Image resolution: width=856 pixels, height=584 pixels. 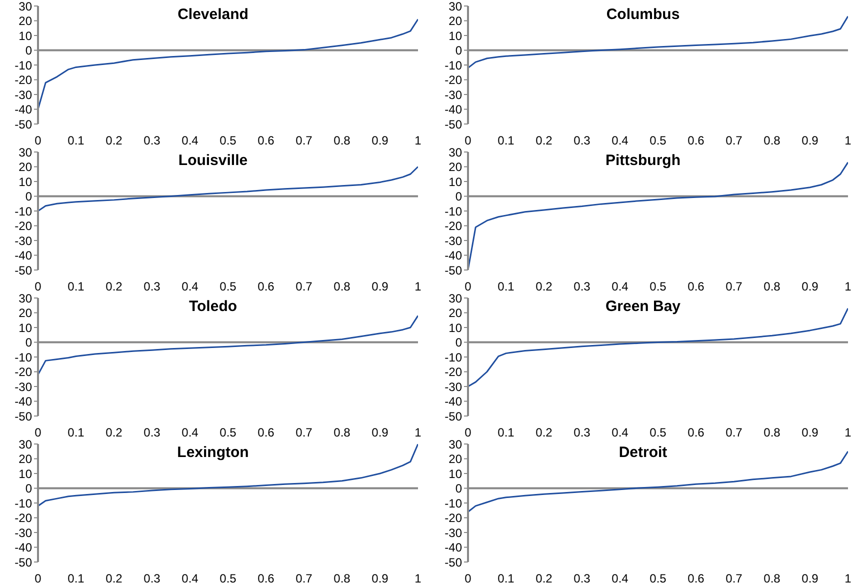 I want to click on chart-title: Columbus, so click(x=643, y=14).